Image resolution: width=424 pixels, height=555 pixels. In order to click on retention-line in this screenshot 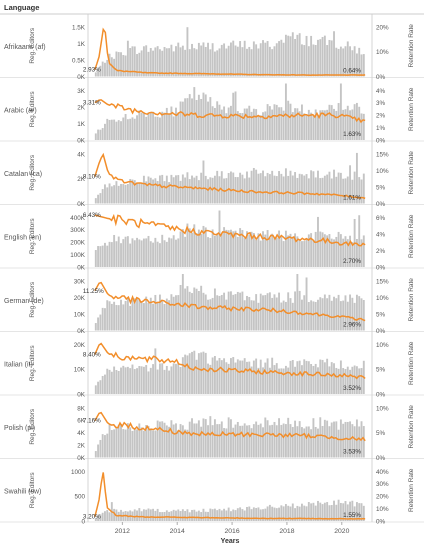, I will do `click(230, 230)`.